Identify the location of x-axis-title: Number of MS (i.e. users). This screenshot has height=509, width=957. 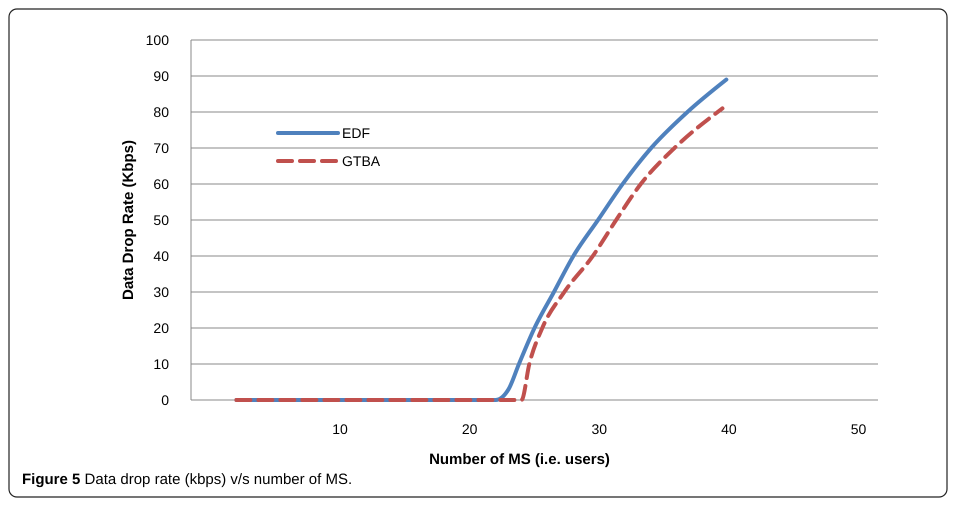
(519, 459).